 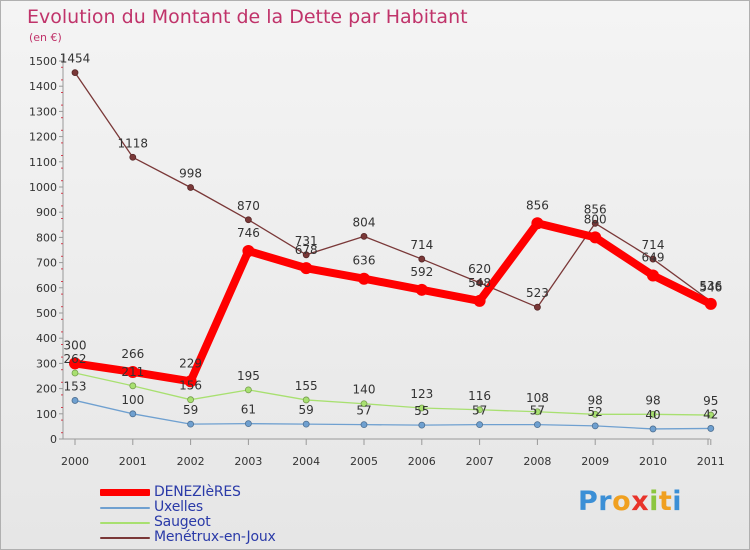 What do you see at coordinates (588, 501) in the screenshot?
I see `logo-letter: P` at bounding box center [588, 501].